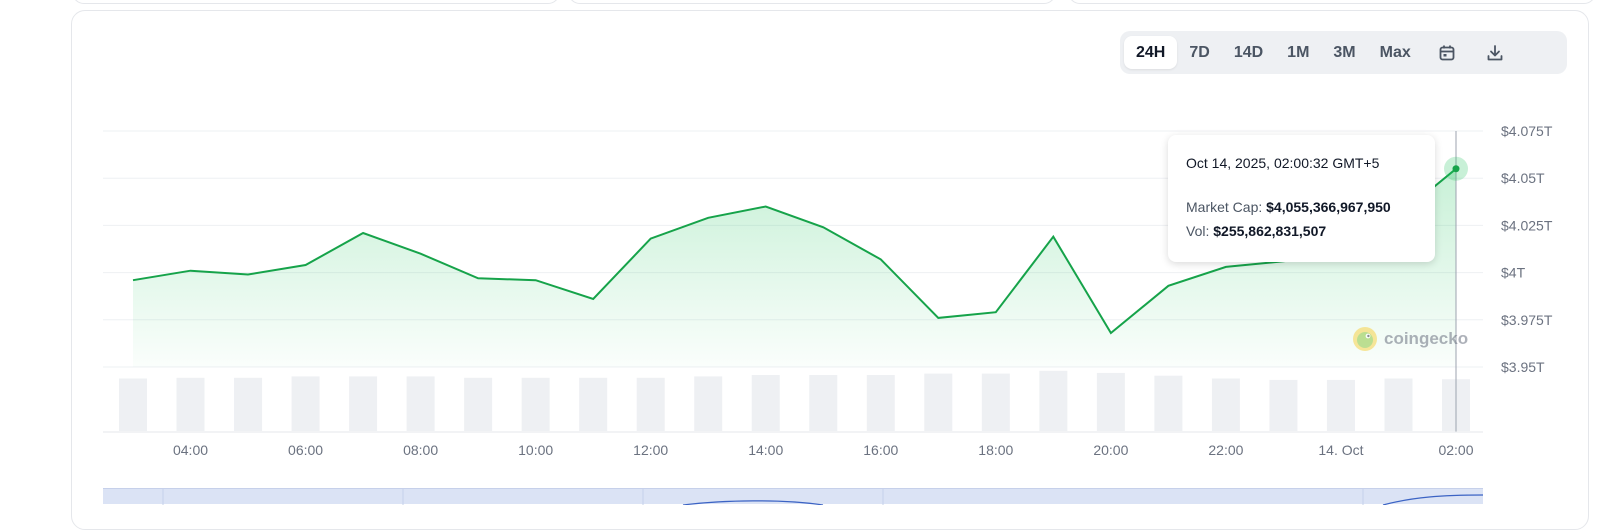 The height and width of the screenshot is (530, 1600). Describe the element at coordinates (1270, 231) in the screenshot. I see `tooltip-volume-value: $255,862,831,507` at that location.